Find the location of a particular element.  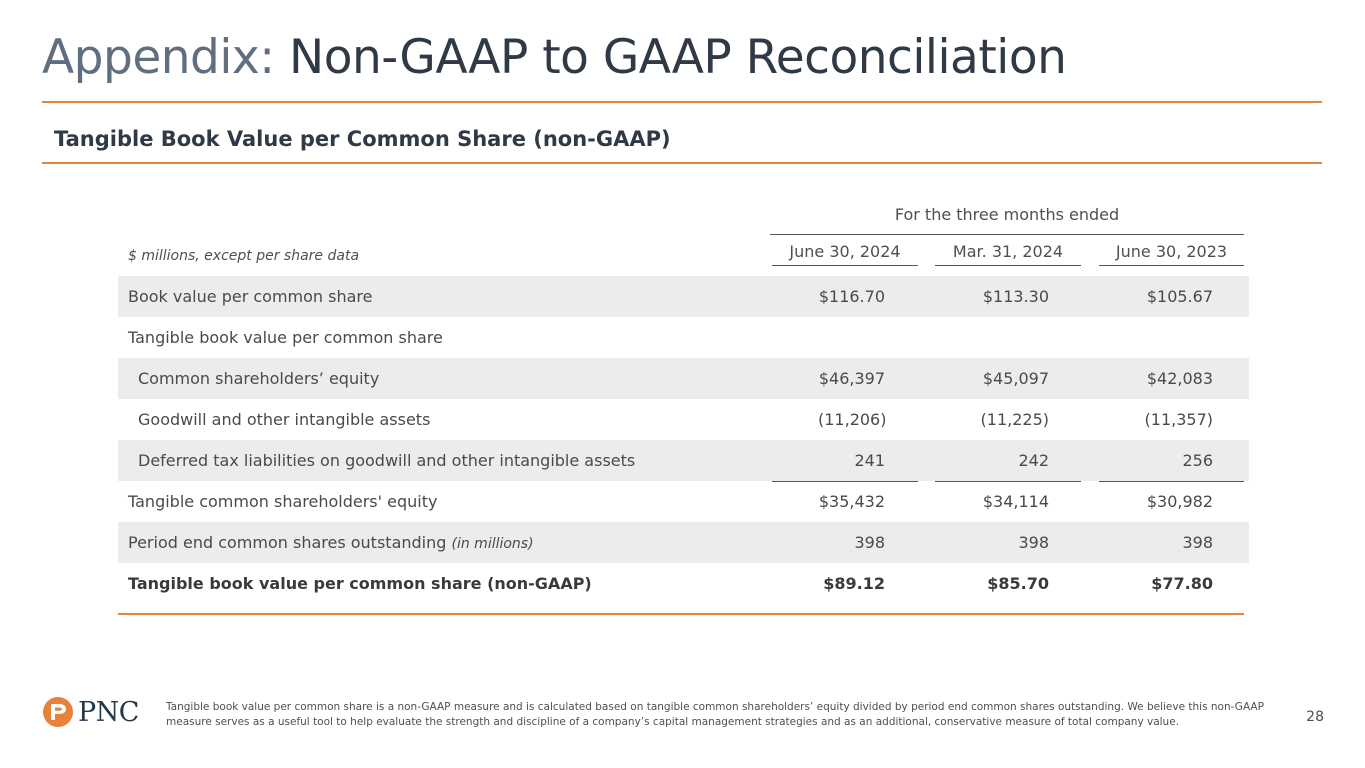

period-header: For the three months ended is located at coordinates (1007, 214).